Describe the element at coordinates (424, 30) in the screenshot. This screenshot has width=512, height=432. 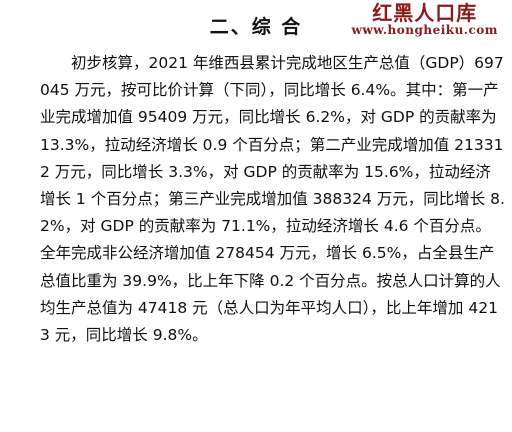
I see `watermark-url: www.hongheiku.com` at that location.